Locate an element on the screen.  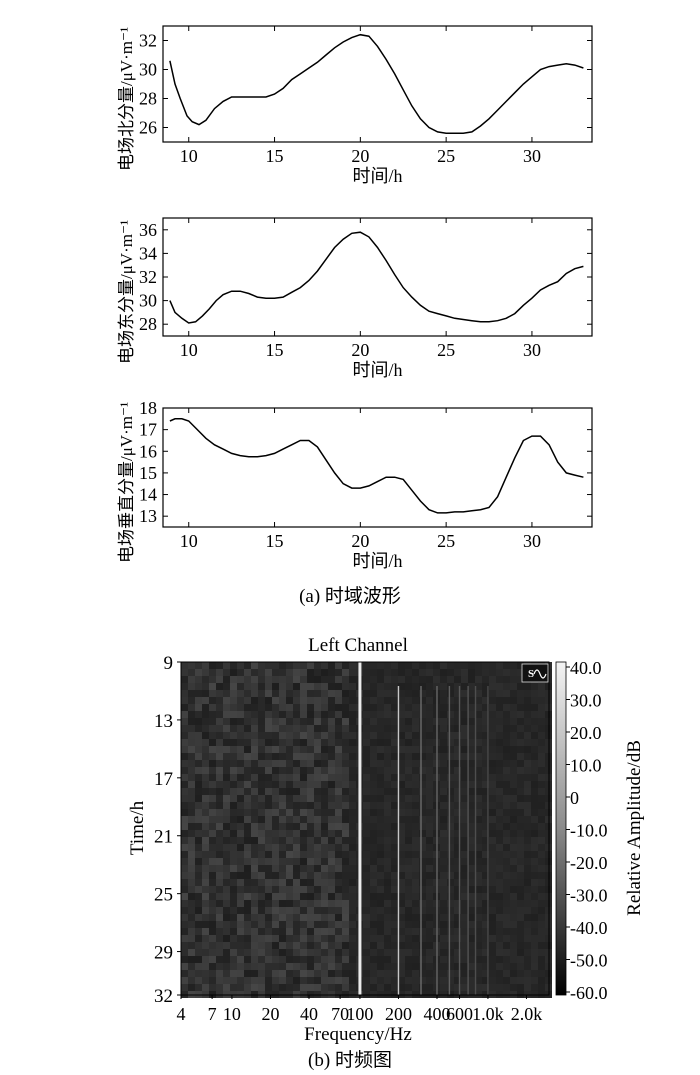
series-line-vertical is located at coordinates (376, 466).